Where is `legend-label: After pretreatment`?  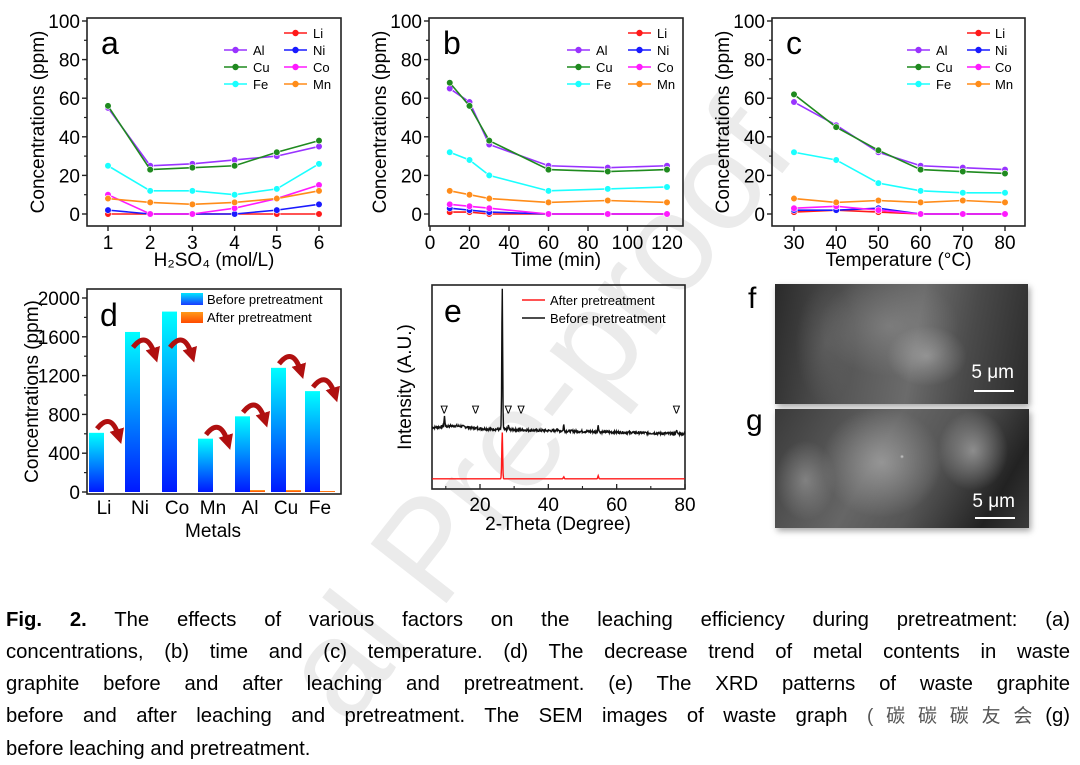 legend-label: After pretreatment is located at coordinates (259, 317).